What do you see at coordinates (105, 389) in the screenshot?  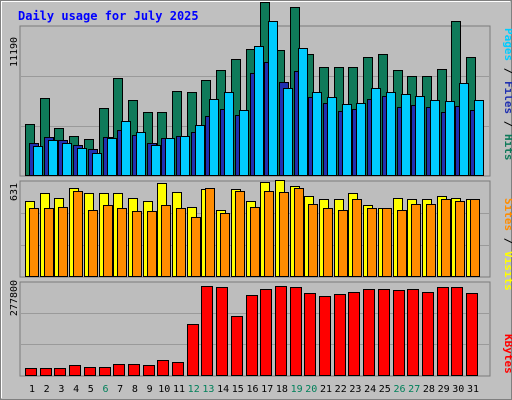 I see `x-tick-label-day-6: 6` at bounding box center [105, 389].